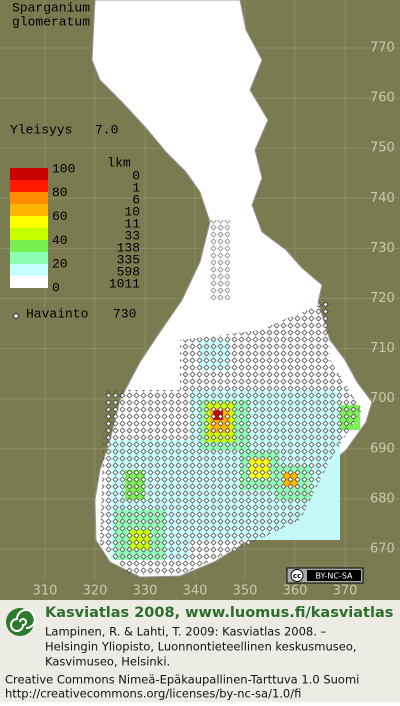  I want to click on legend-count: 6, so click(136, 199).